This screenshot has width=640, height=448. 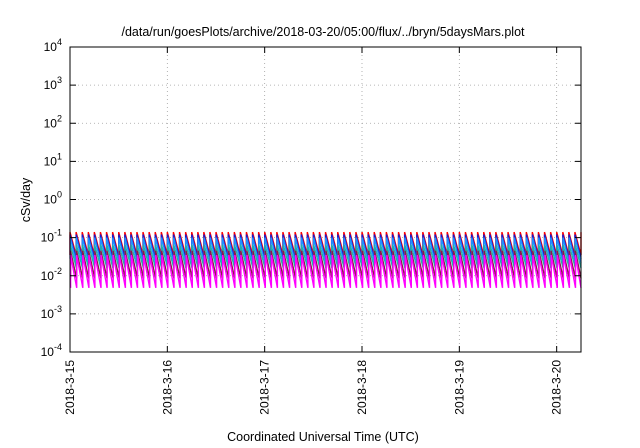 I want to click on x-tick-label: 2018-3-20, so click(x=557, y=387).